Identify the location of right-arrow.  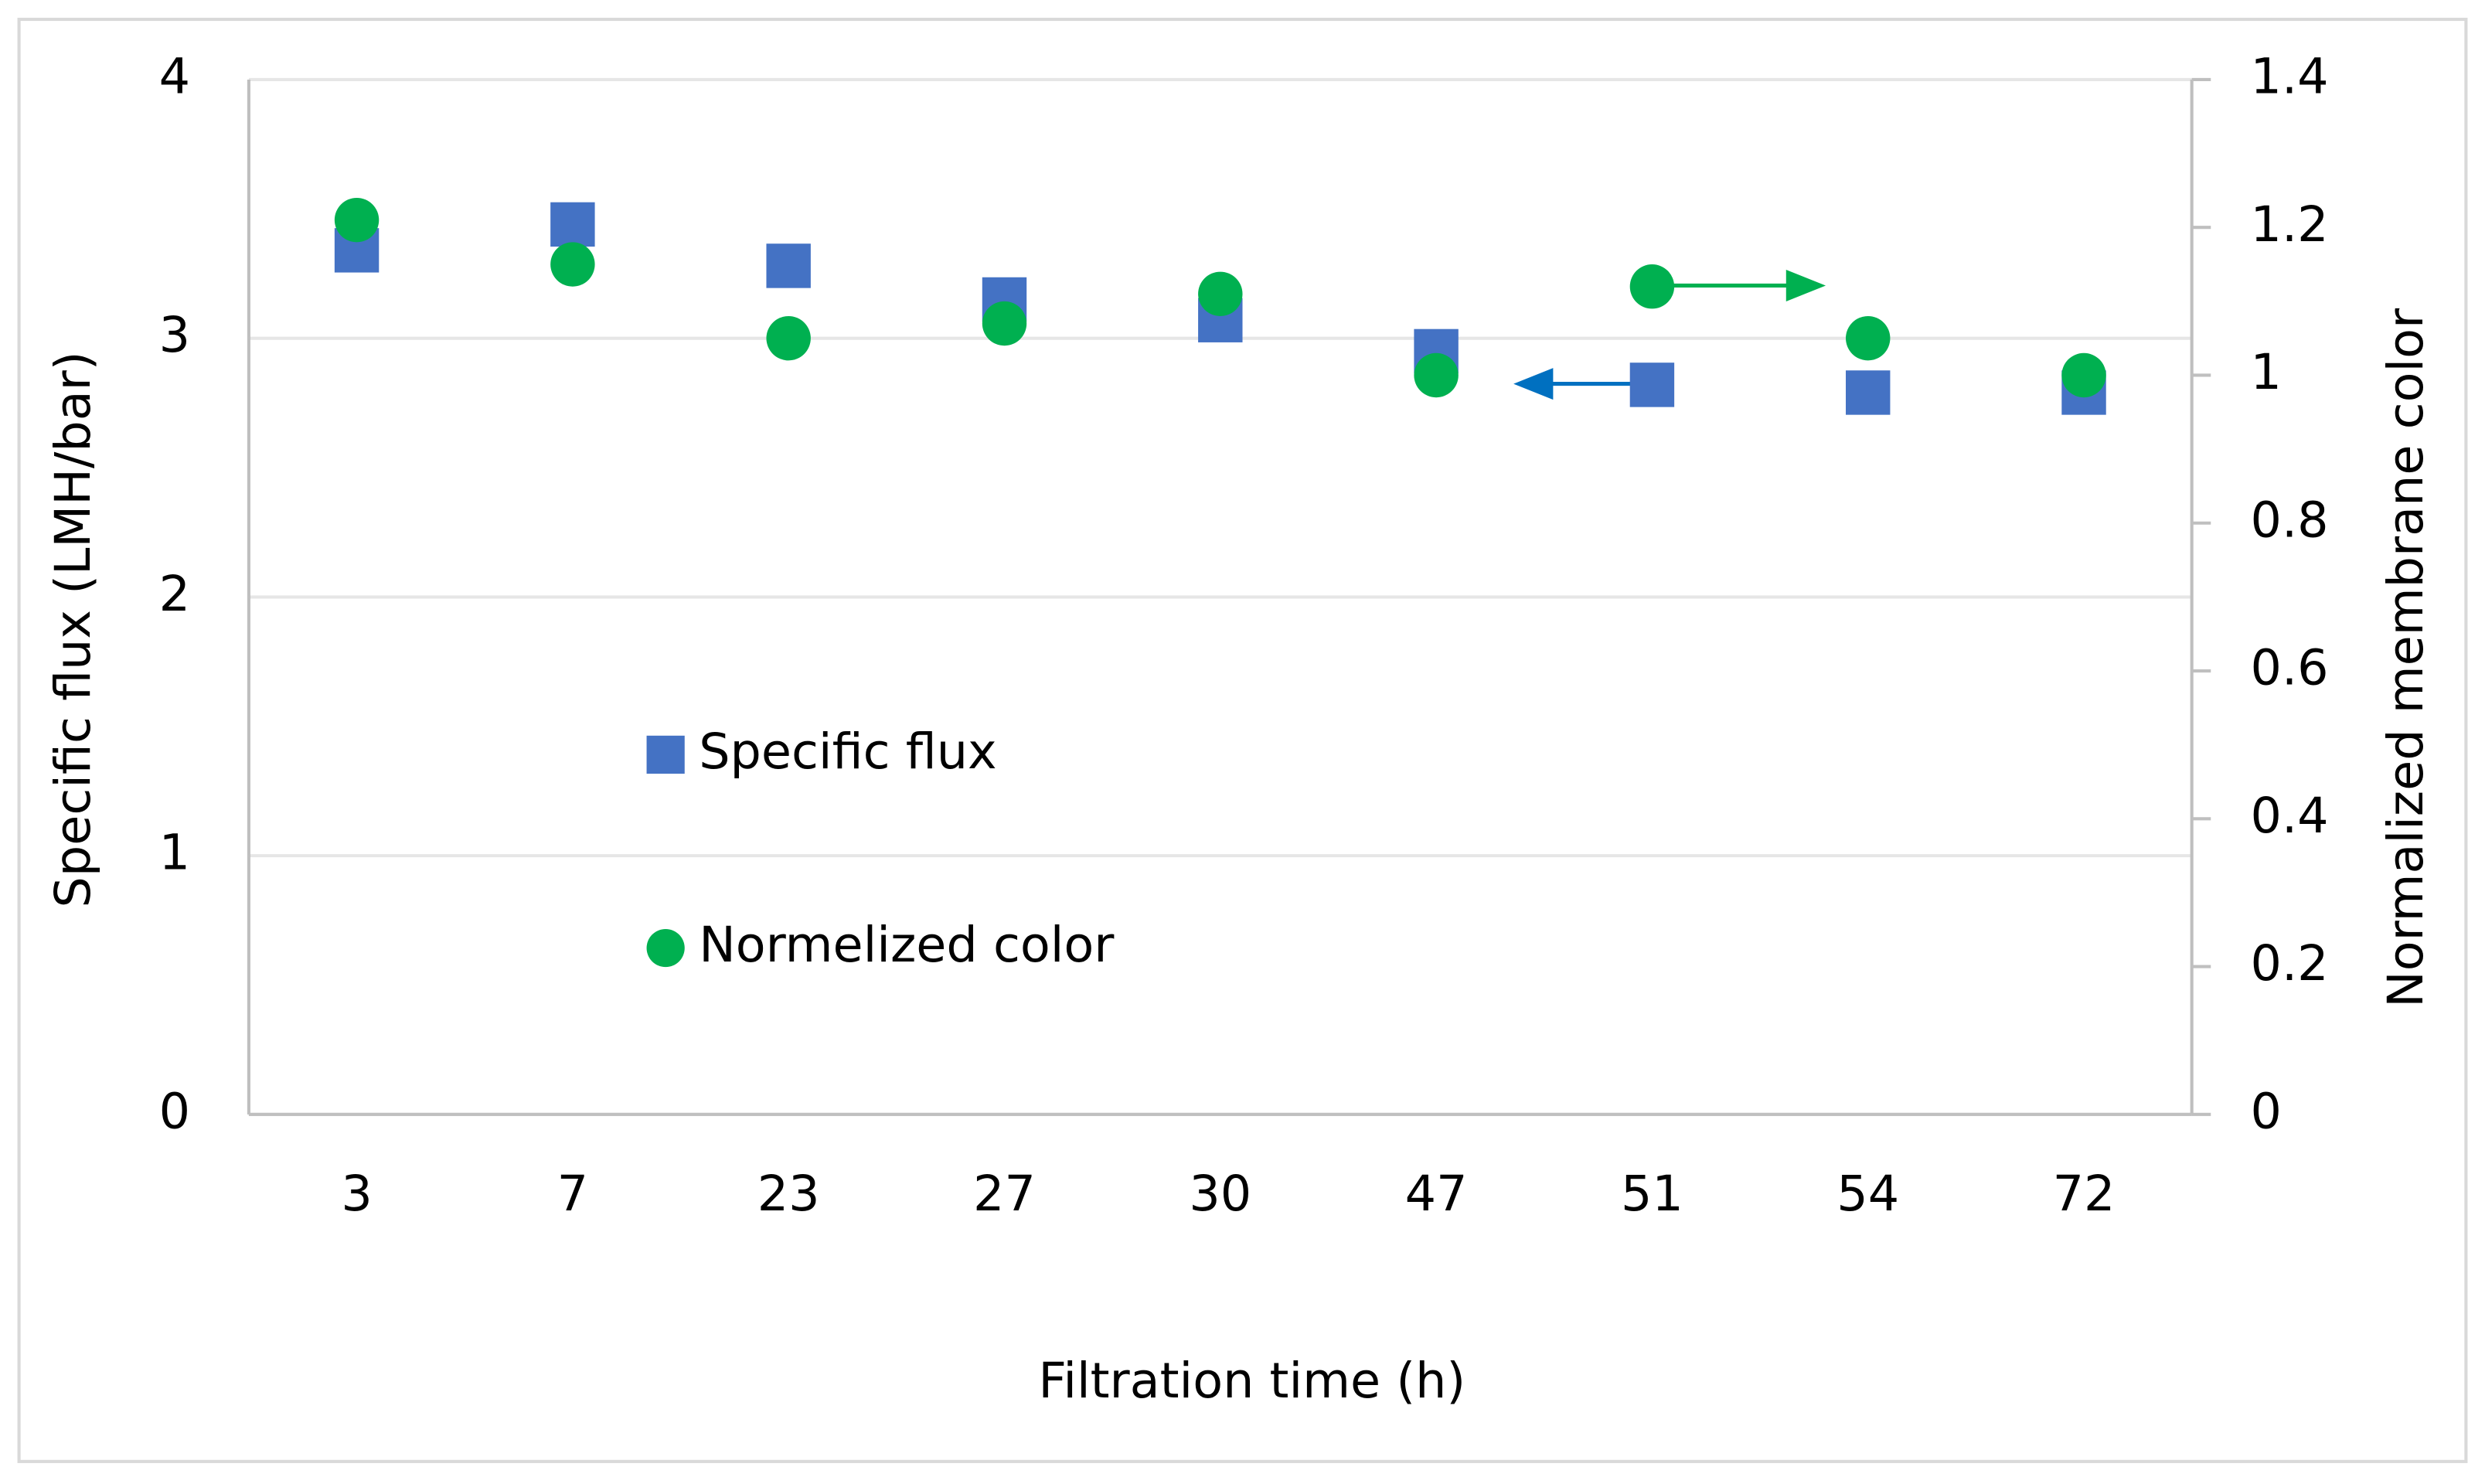
(1741, 285).